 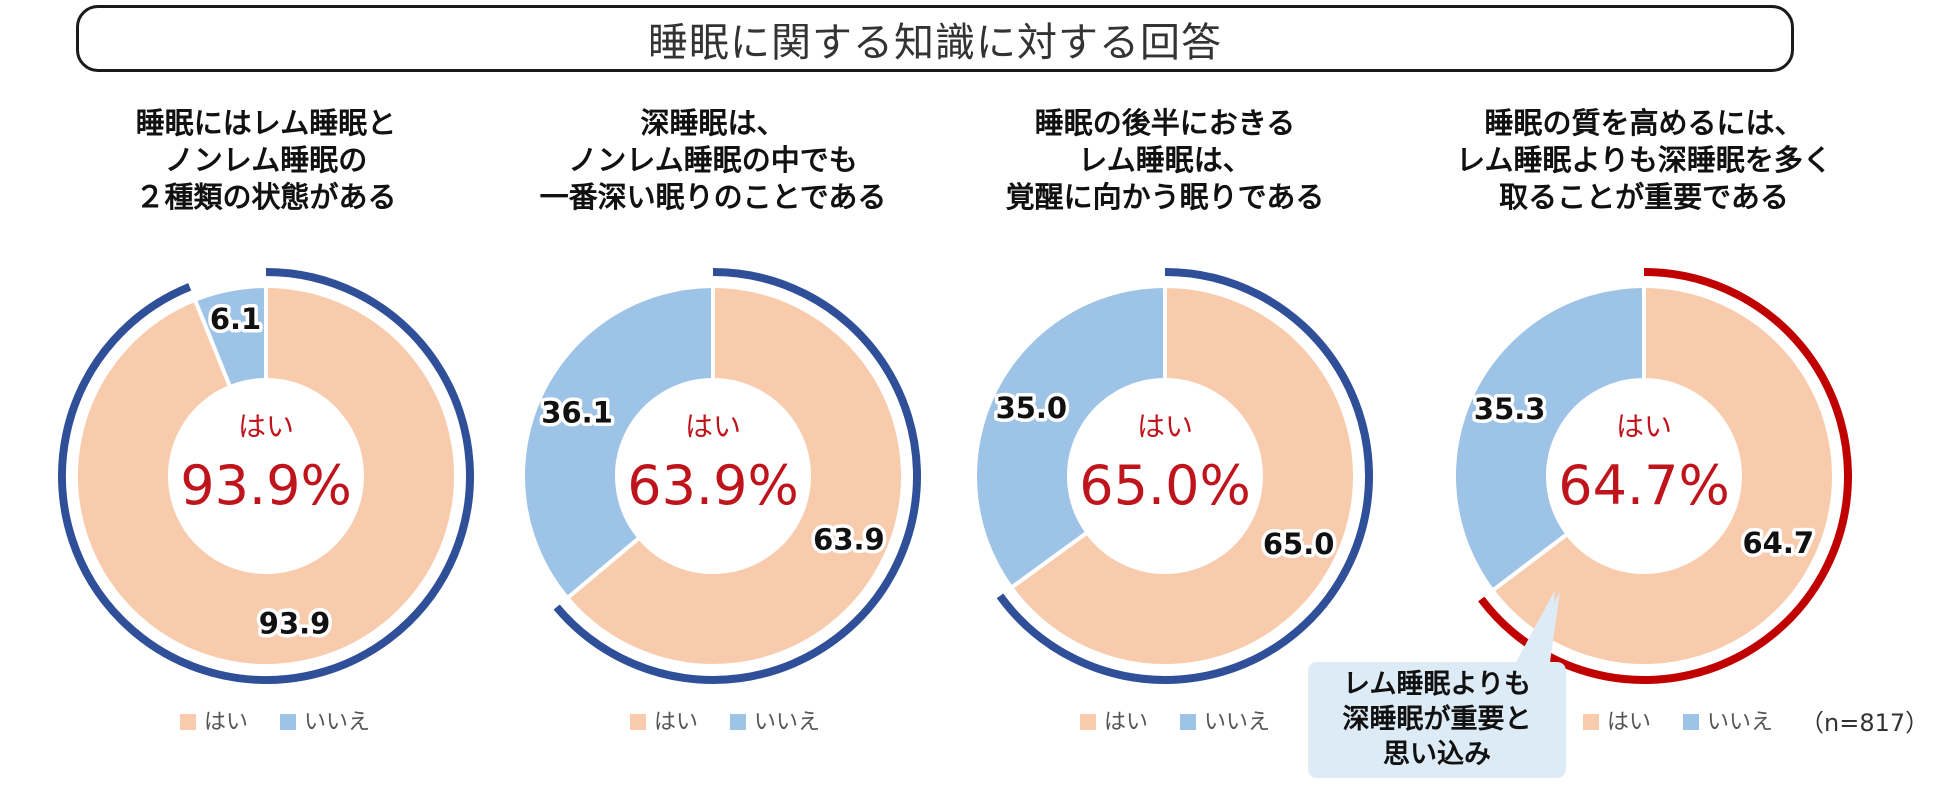 I want to click on data-label-yes: 63.9, so click(x=849, y=539).